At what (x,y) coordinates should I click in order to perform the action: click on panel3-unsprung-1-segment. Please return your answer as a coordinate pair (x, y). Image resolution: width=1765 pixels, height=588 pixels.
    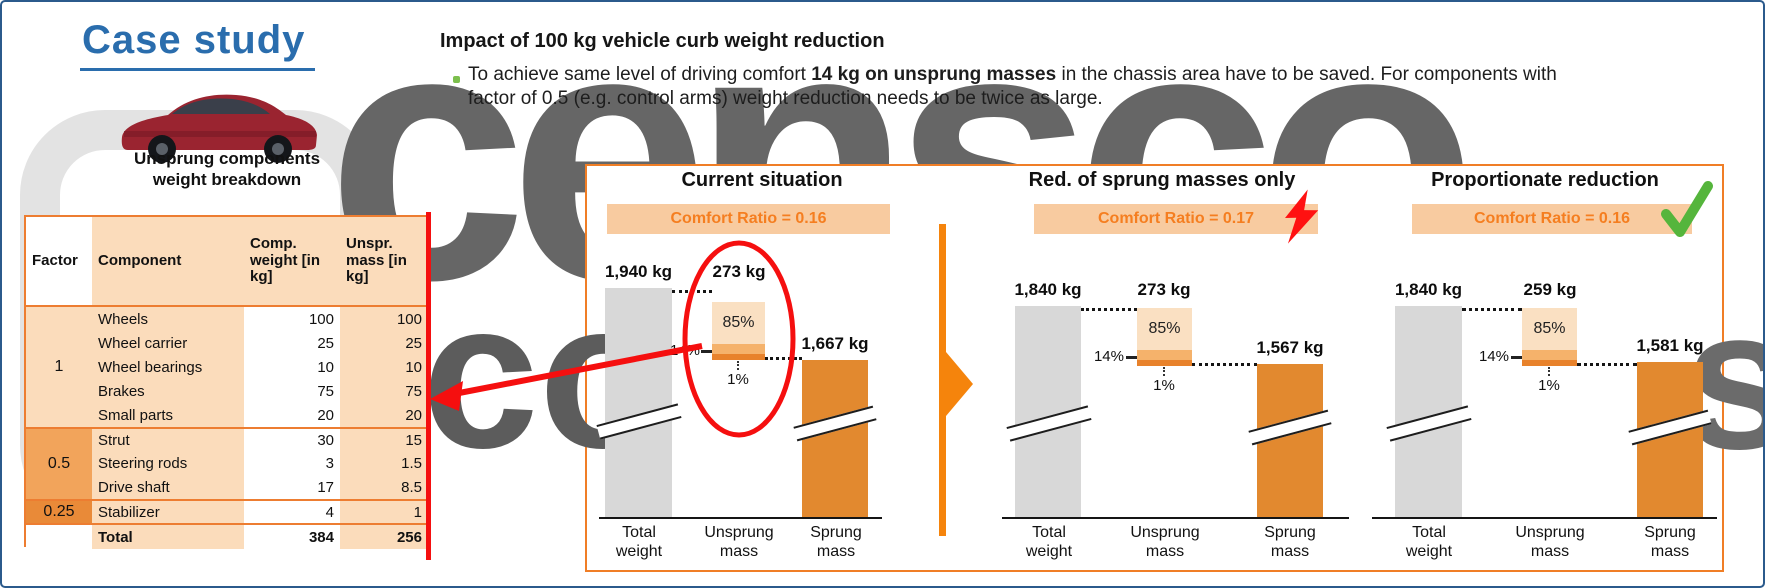
    Looking at the image, I should click on (1549, 363).